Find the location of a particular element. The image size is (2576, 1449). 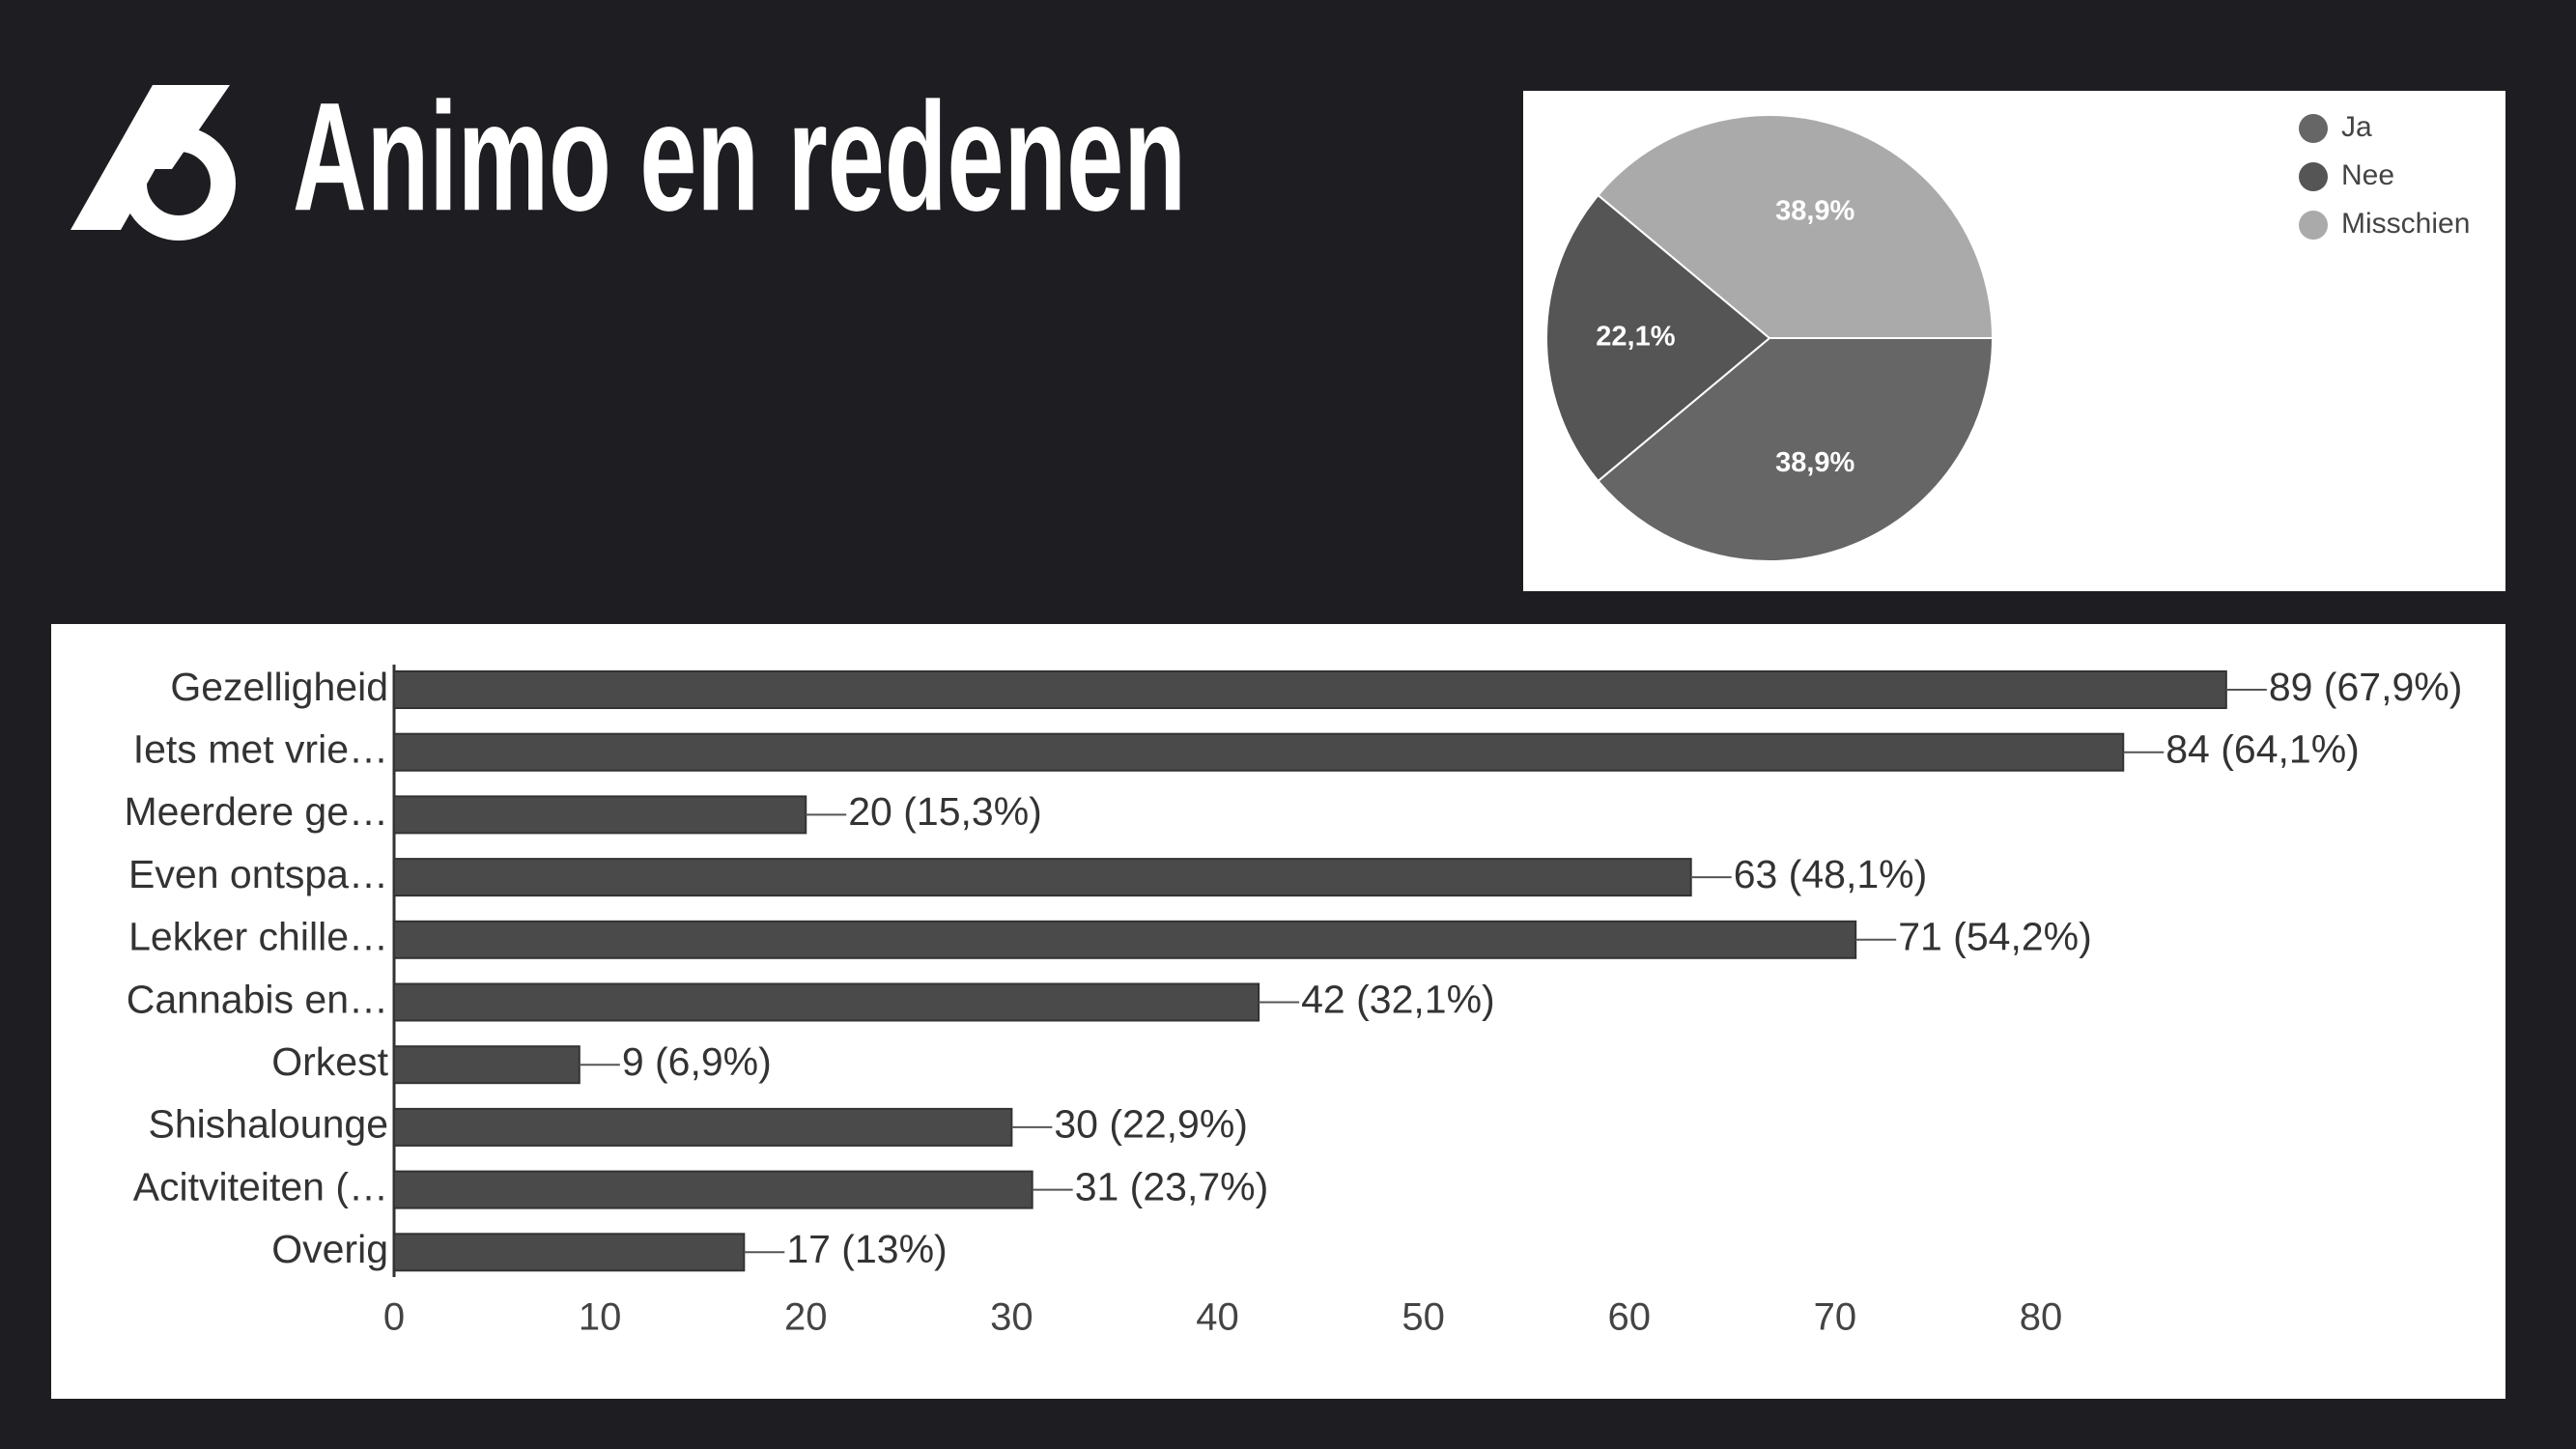

x-tick-label: 70 is located at coordinates (1835, 1317).